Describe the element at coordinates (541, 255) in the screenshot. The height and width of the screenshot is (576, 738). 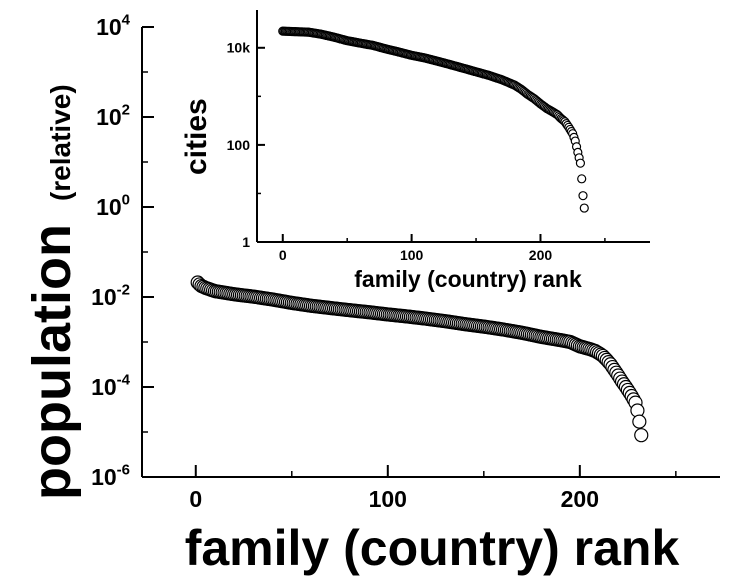
I see `inset-x-tick-label: 200` at that location.